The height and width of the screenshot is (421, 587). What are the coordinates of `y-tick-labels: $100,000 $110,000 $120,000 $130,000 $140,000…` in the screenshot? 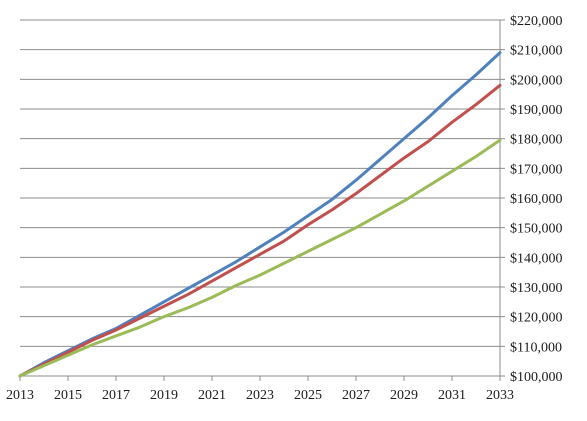 It's located at (536, 199).